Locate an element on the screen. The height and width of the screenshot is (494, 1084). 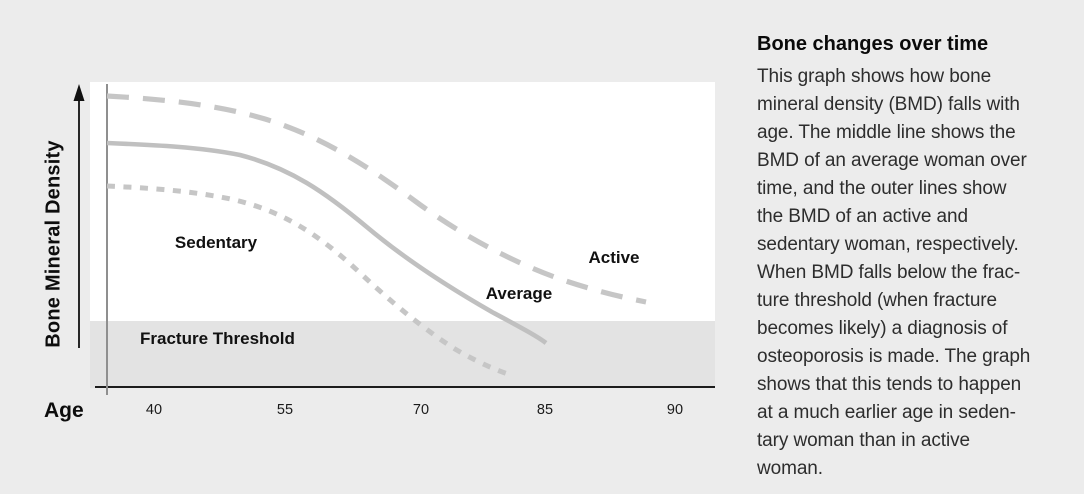
caption-text-line: shows that this tends to happen is located at coordinates (889, 384).